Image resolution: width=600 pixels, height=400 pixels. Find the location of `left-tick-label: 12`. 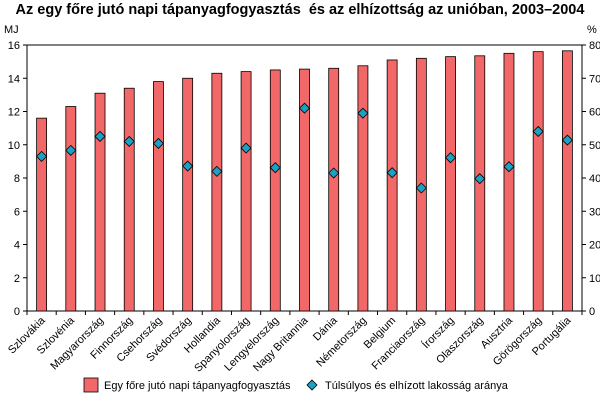

left-tick-label: 12 is located at coordinates (14, 113).